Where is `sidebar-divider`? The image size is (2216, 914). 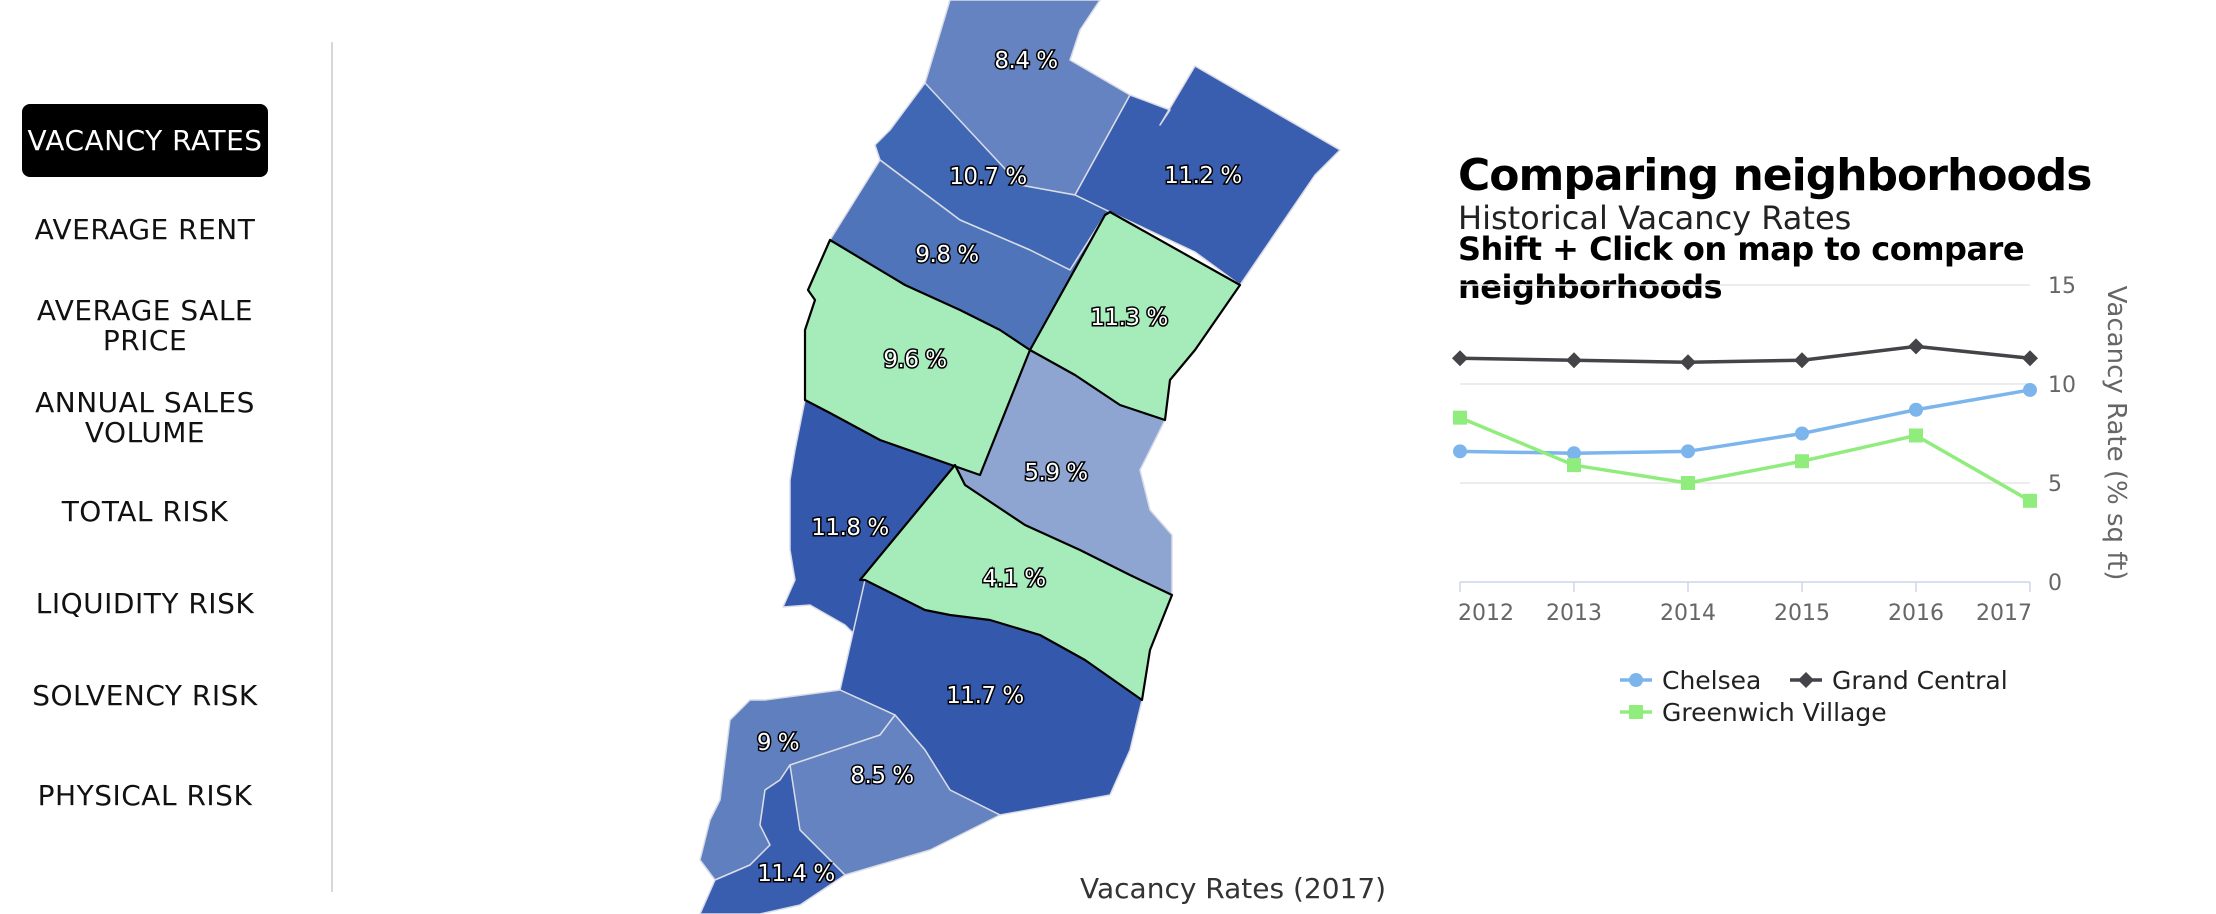
sidebar-divider is located at coordinates (332, 467).